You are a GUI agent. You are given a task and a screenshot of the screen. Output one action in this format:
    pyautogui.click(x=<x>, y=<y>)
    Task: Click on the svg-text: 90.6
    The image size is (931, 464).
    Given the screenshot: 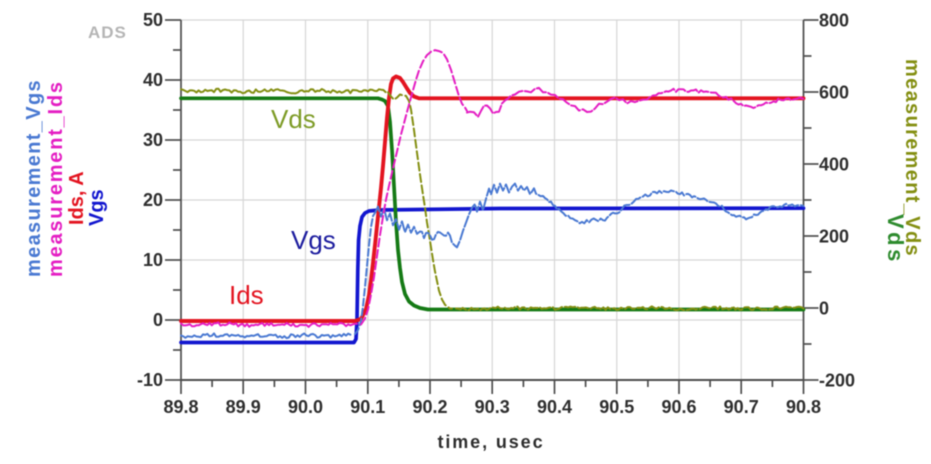 What is the action you would take?
    pyautogui.click(x=678, y=407)
    